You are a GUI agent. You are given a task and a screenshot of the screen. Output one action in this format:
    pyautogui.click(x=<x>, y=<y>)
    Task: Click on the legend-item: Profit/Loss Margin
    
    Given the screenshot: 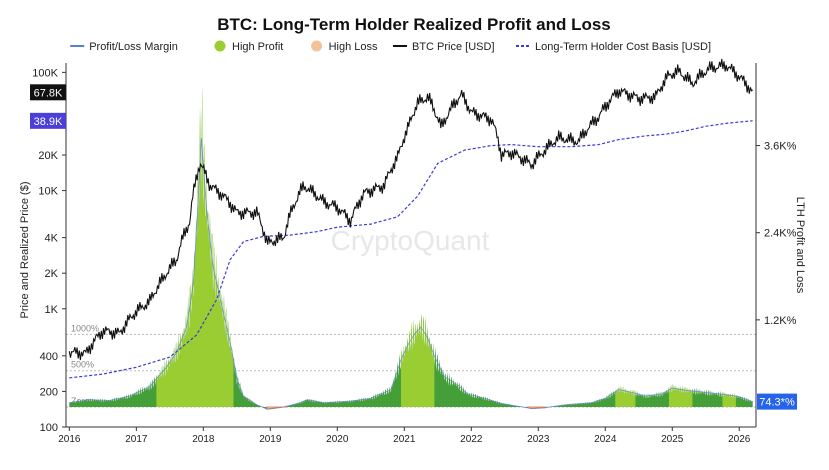 What is the action you would take?
    pyautogui.click(x=124, y=47)
    